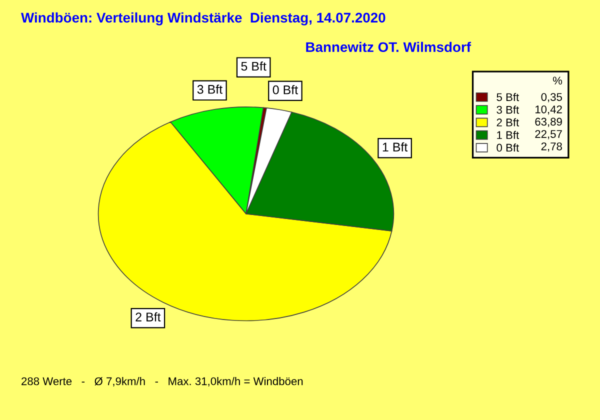  Describe the element at coordinates (551, 97) in the screenshot. I see `data-label: 0,35` at that location.